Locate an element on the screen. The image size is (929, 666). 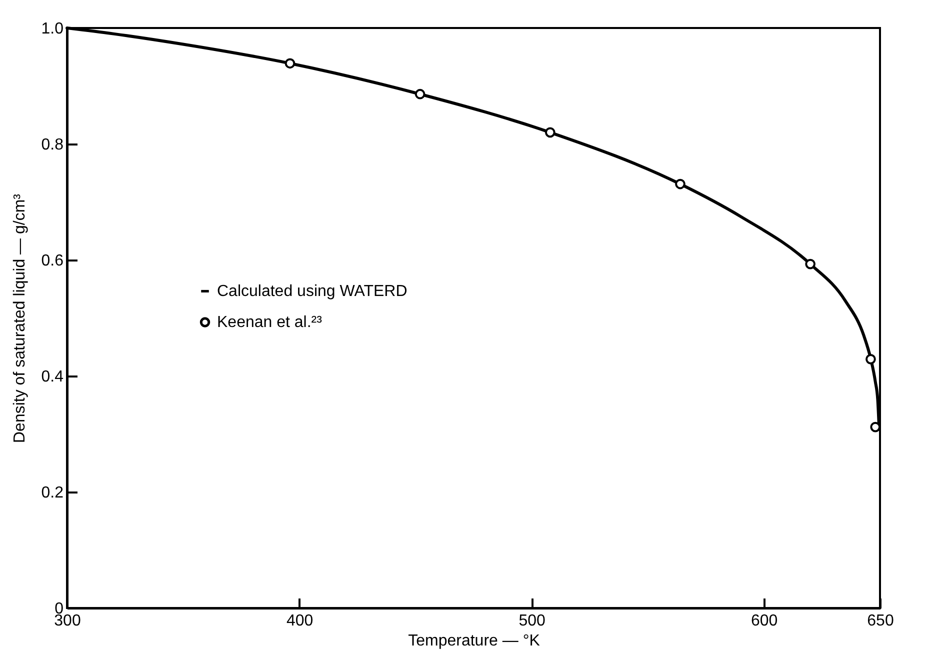
x-axis-title: Temperature — °K is located at coordinates (474, 641).